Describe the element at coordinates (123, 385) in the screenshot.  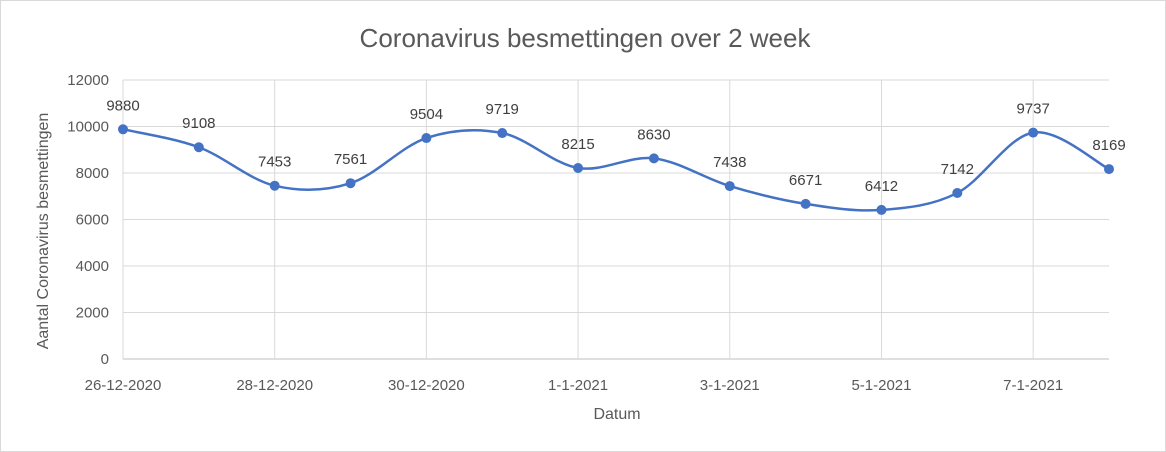
I see `x-tick-label: 26-12-2020` at that location.